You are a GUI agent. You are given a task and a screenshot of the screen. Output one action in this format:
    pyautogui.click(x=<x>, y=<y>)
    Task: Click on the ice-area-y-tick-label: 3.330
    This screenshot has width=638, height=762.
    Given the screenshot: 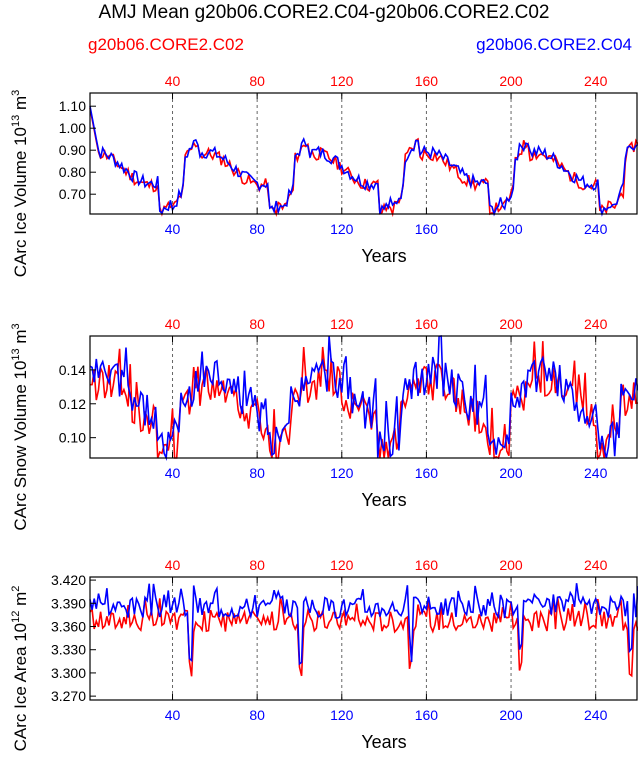 What is the action you would take?
    pyautogui.click(x=68, y=650)
    